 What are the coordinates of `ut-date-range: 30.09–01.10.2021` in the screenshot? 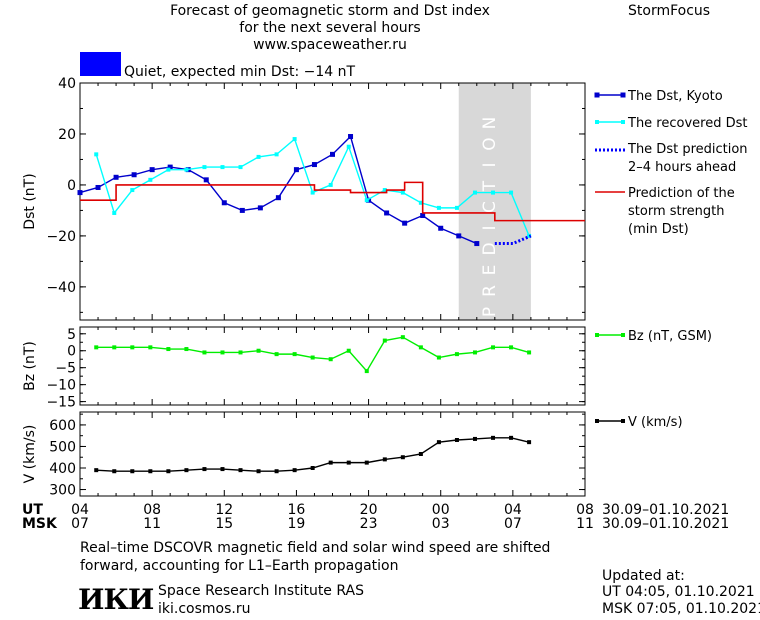 It's located at (666, 510).